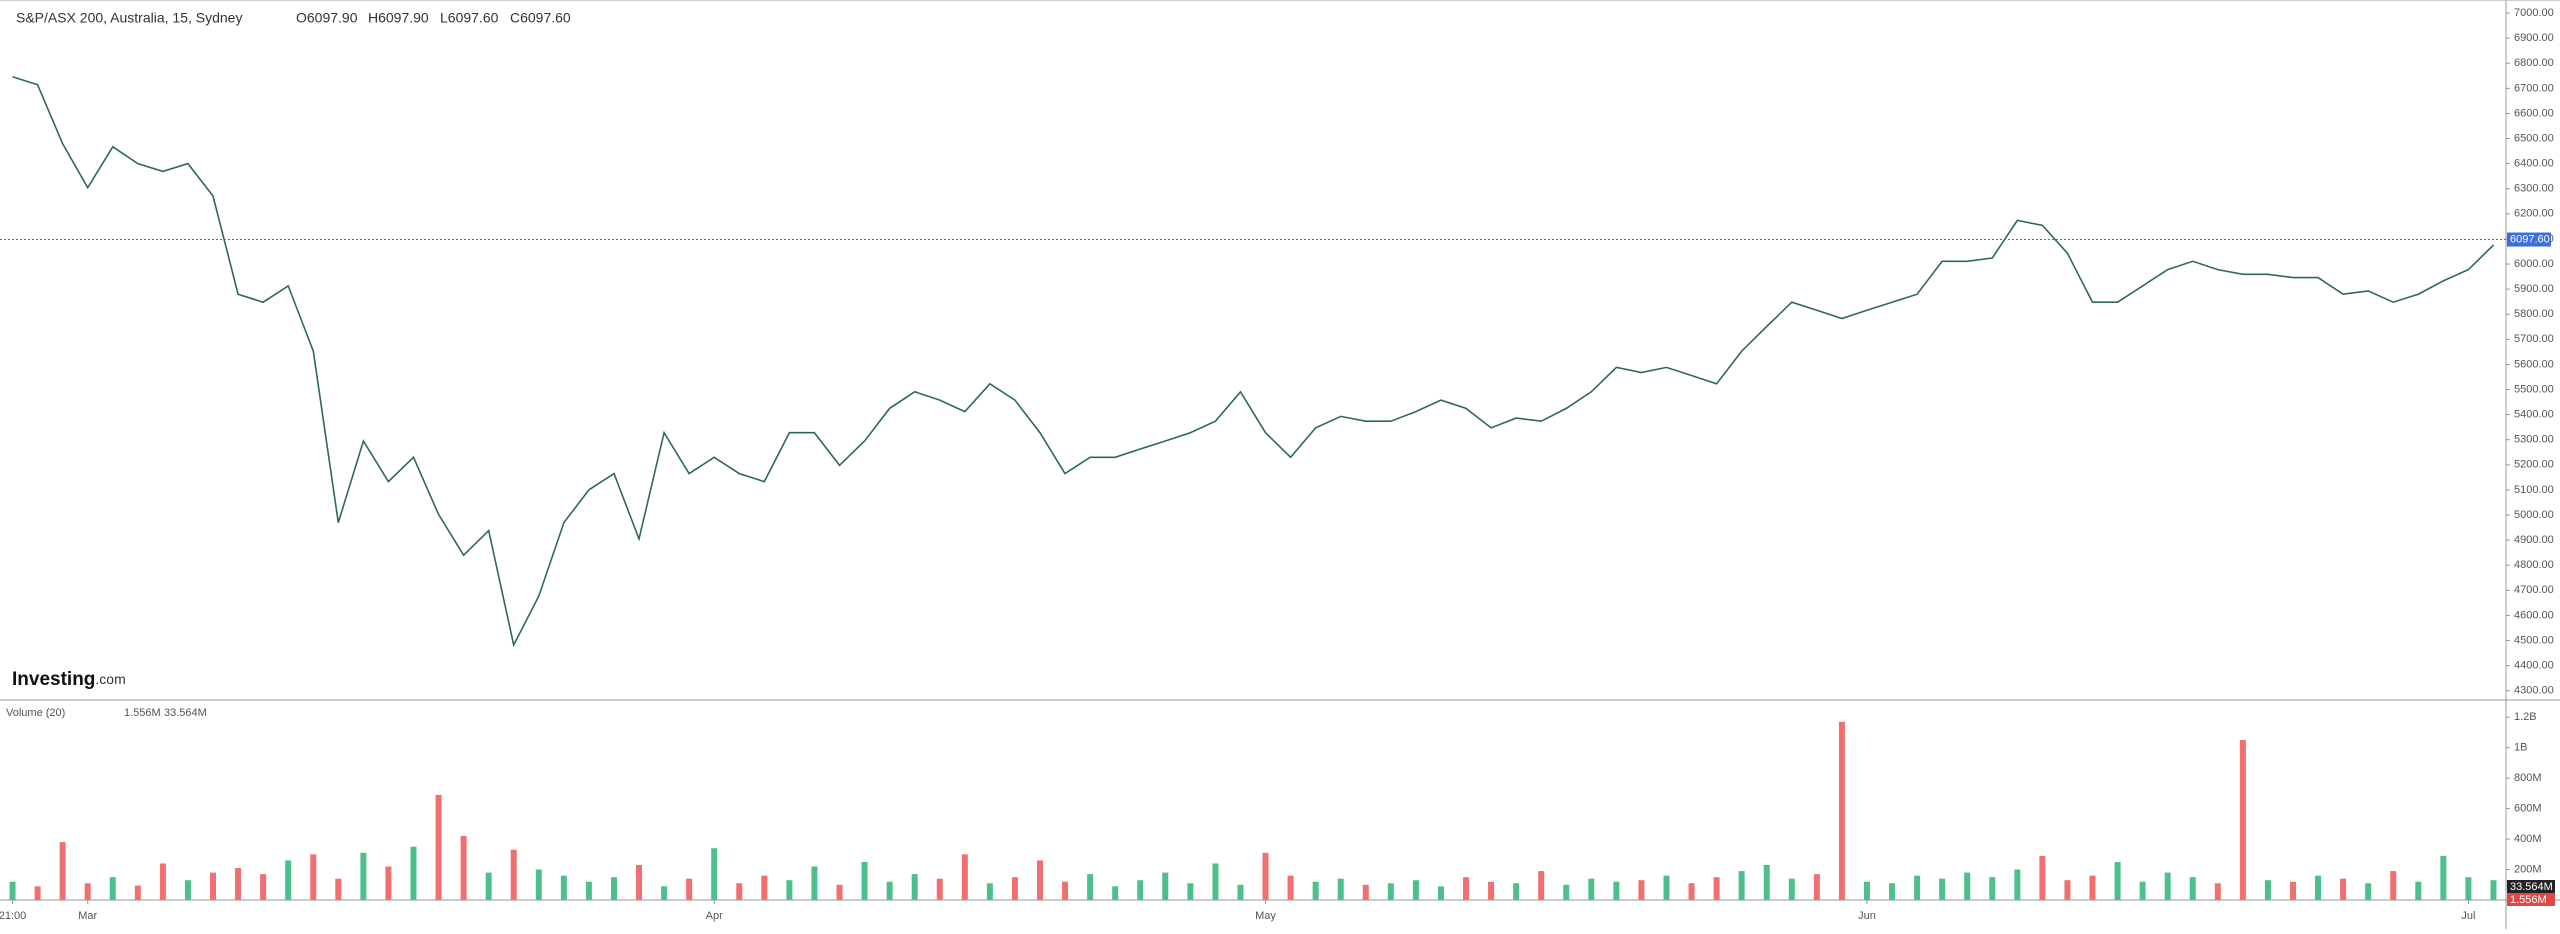  I want to click on y-tick-label: 6300.00, so click(2534, 189).